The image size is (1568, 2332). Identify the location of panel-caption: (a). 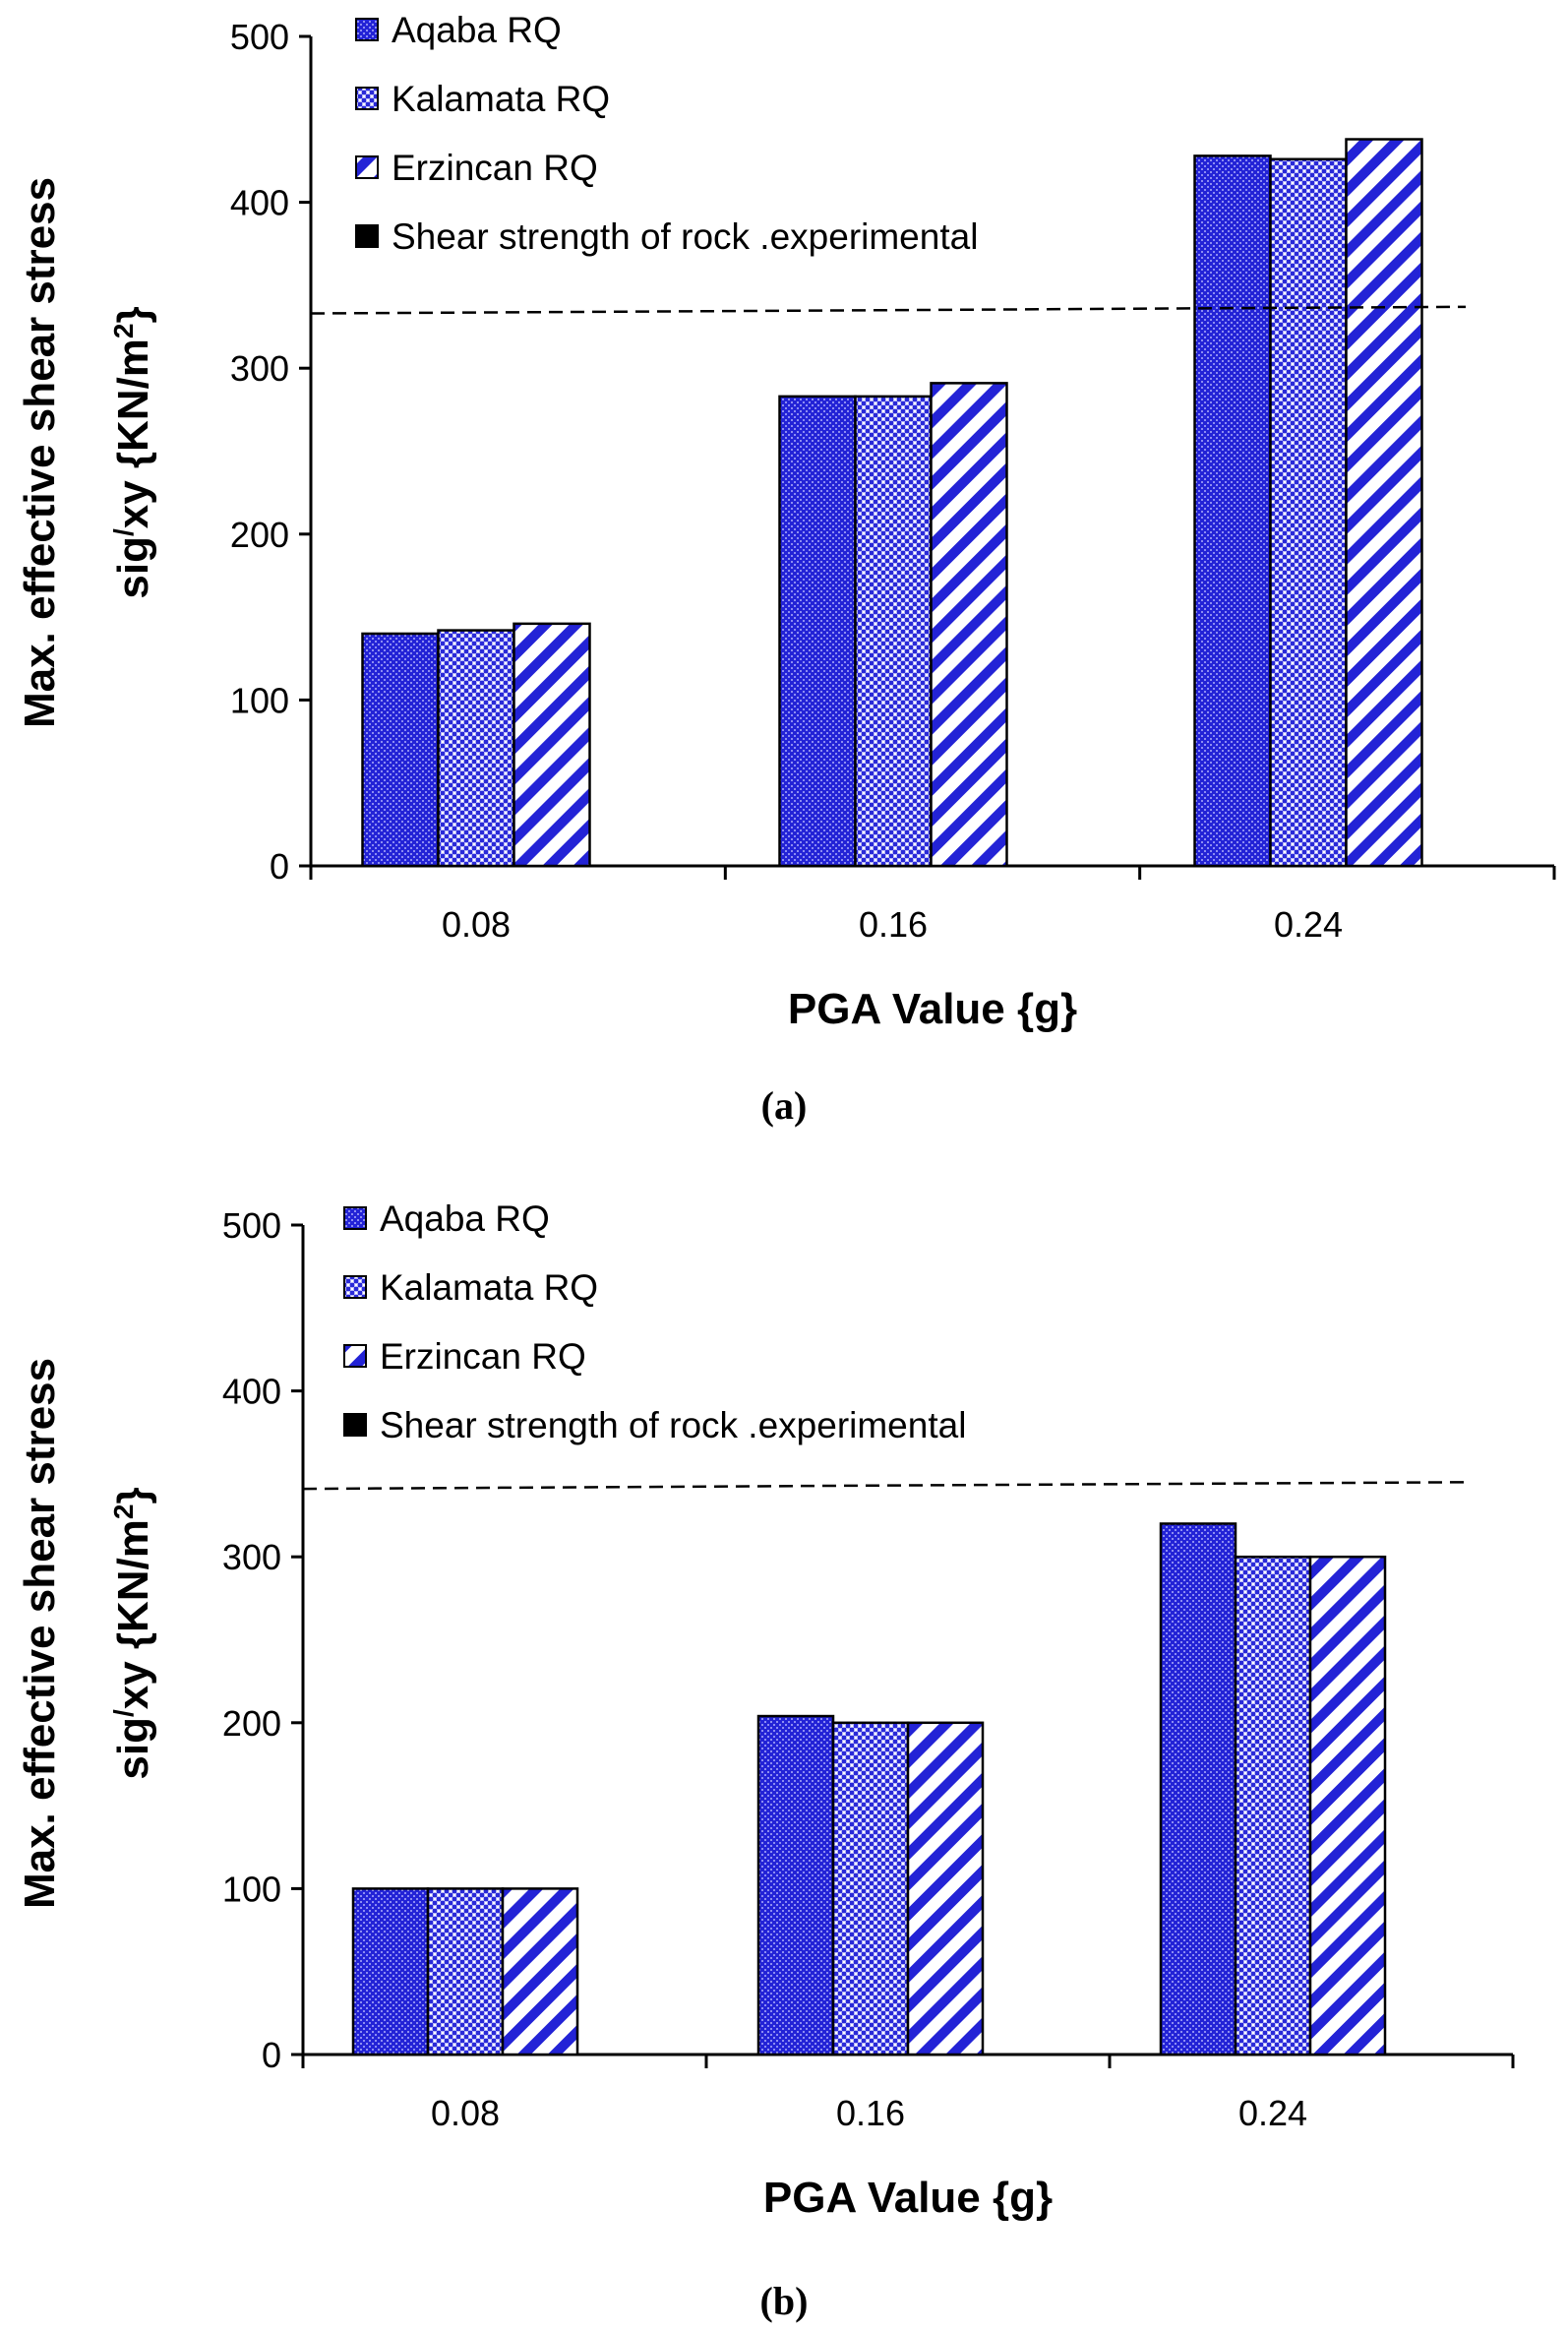
(784, 1105).